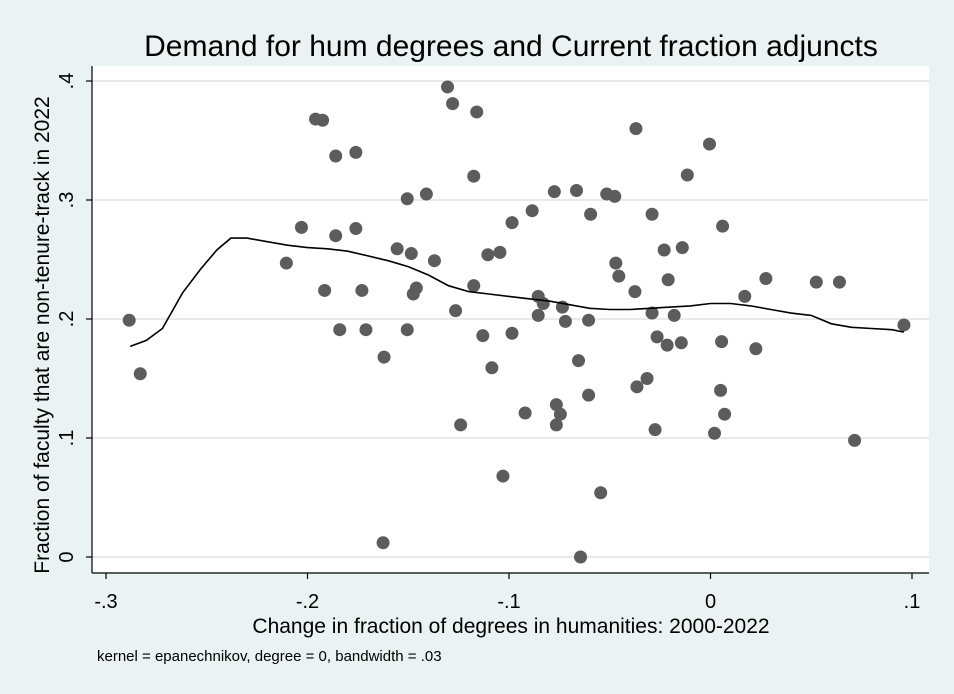  What do you see at coordinates (67, 200) in the screenshot?
I see `y-tick-label: .3` at bounding box center [67, 200].